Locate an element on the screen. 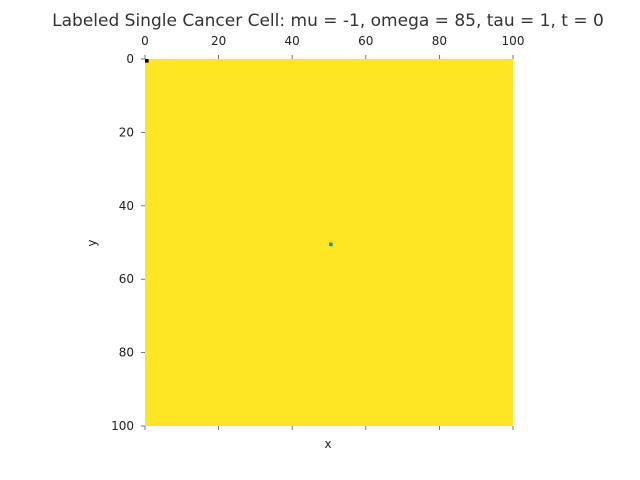 This screenshot has height=480, width=640. x-tick-label-top: 80 is located at coordinates (439, 41).